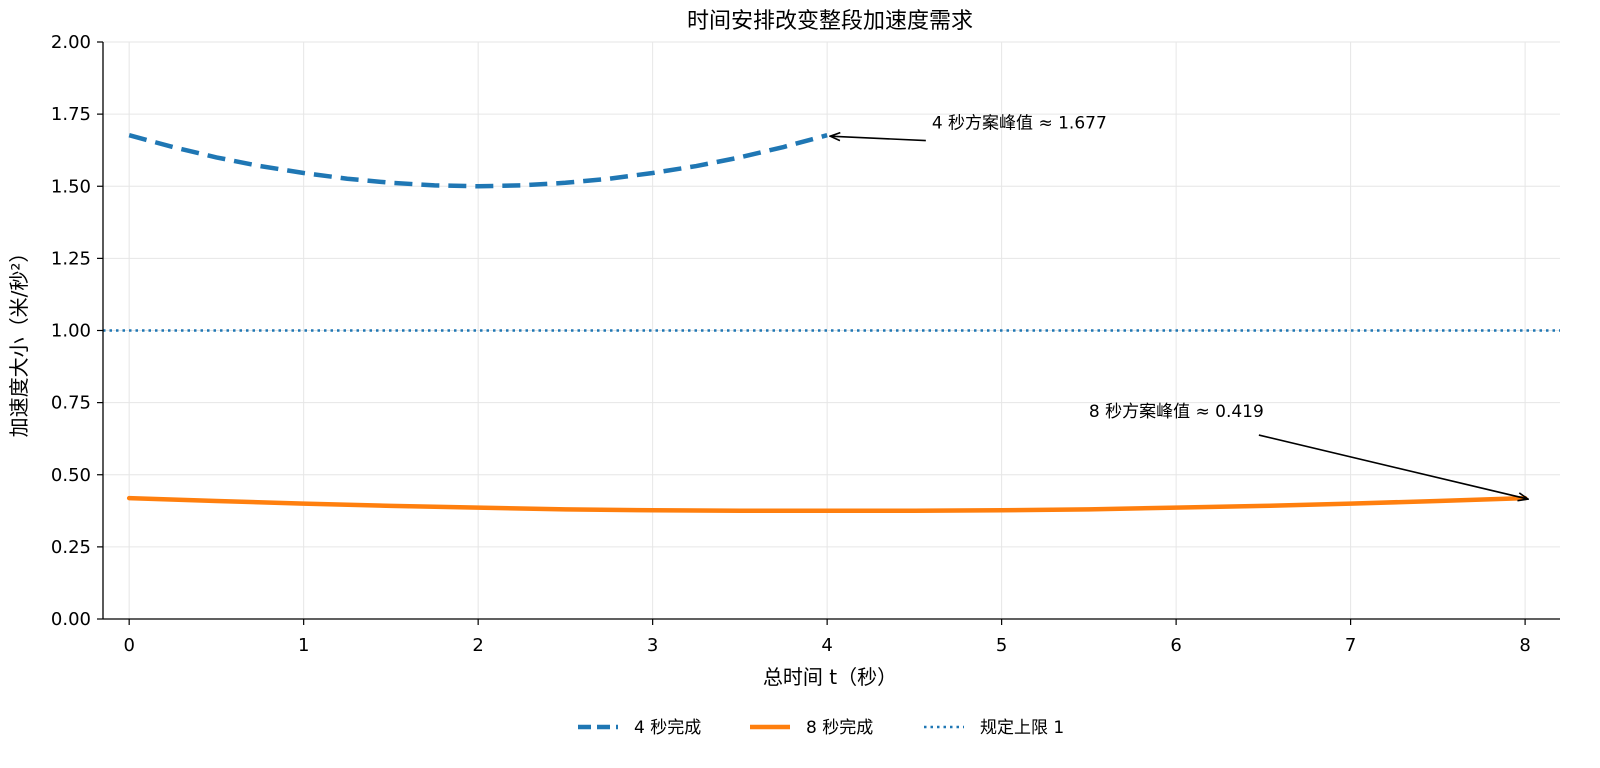  I want to click on x-tick-label: 0, so click(128, 645).